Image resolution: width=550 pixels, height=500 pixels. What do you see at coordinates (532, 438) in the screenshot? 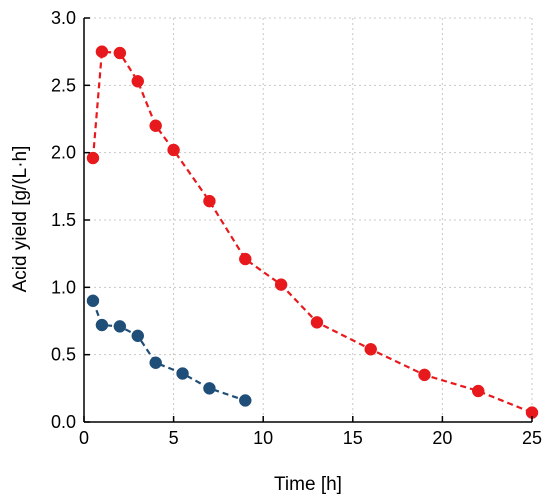
I see `x-tick-label-5: 25` at bounding box center [532, 438].